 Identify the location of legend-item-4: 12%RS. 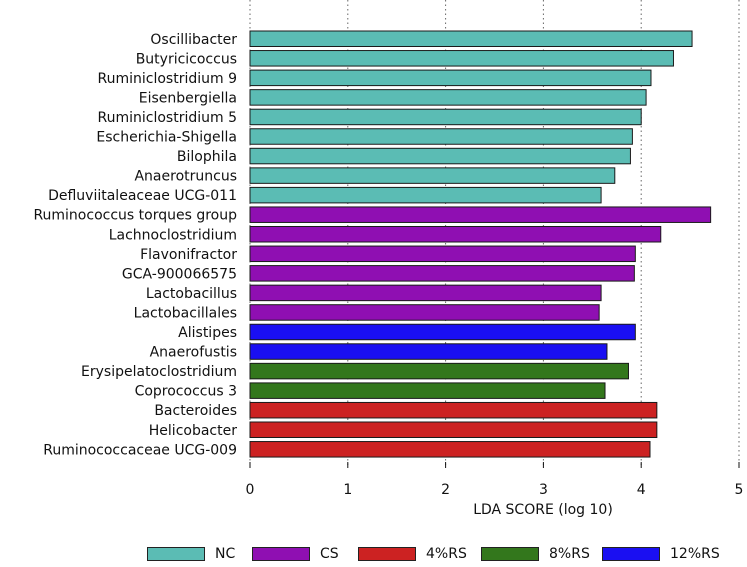
(661, 553).